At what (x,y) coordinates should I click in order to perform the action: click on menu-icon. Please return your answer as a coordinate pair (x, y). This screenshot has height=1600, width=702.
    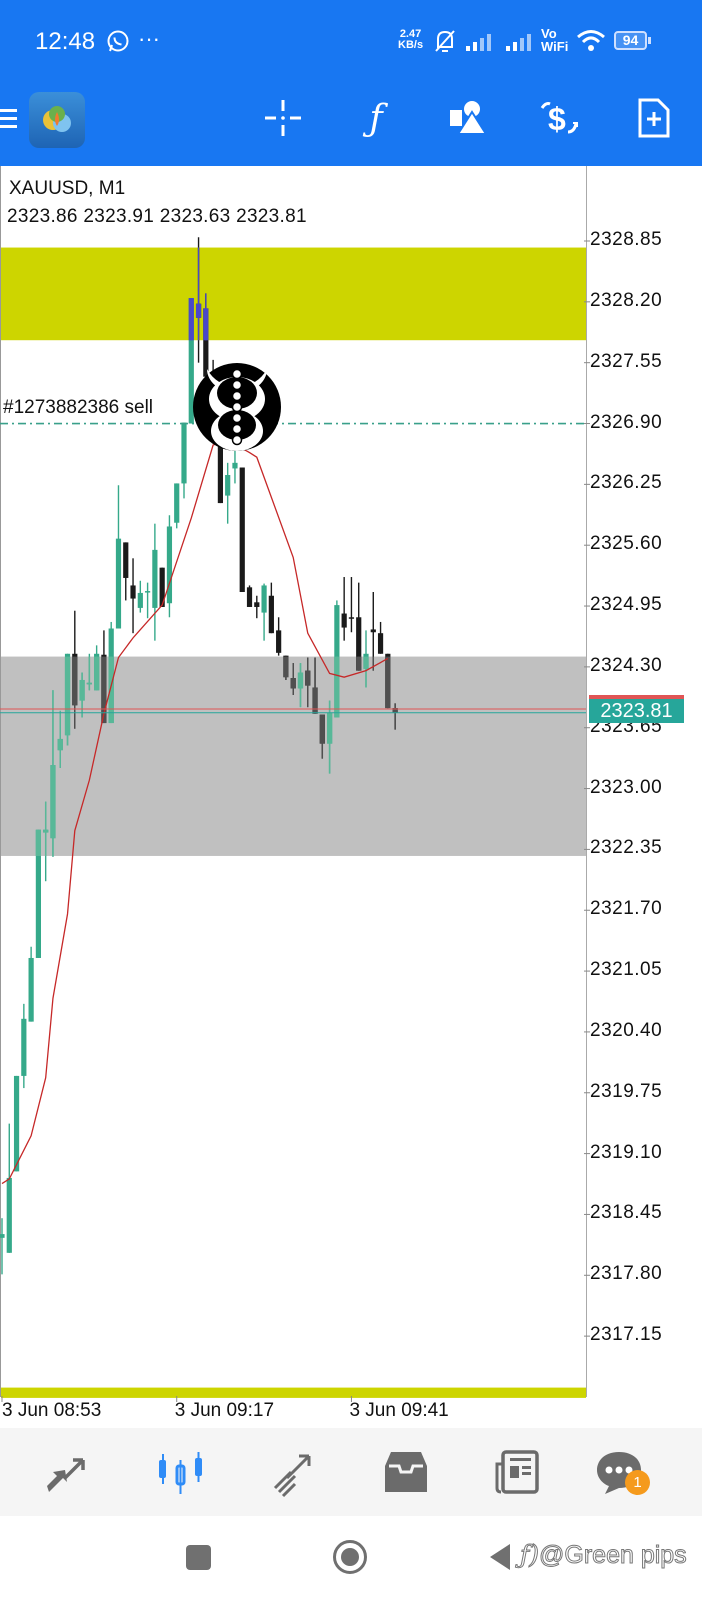
    Looking at the image, I should click on (15, 118).